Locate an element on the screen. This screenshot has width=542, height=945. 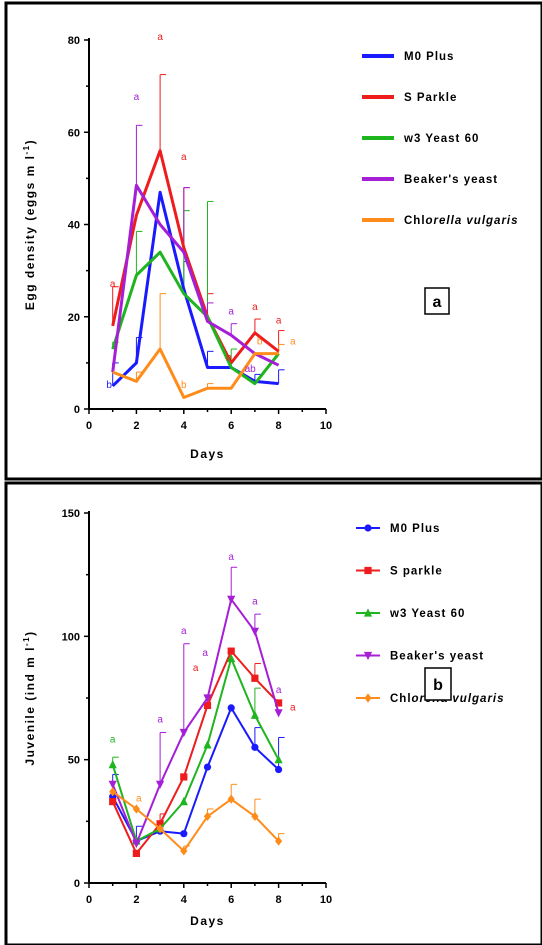
chart-a-x-tick-label: 8 is located at coordinates (279, 426).